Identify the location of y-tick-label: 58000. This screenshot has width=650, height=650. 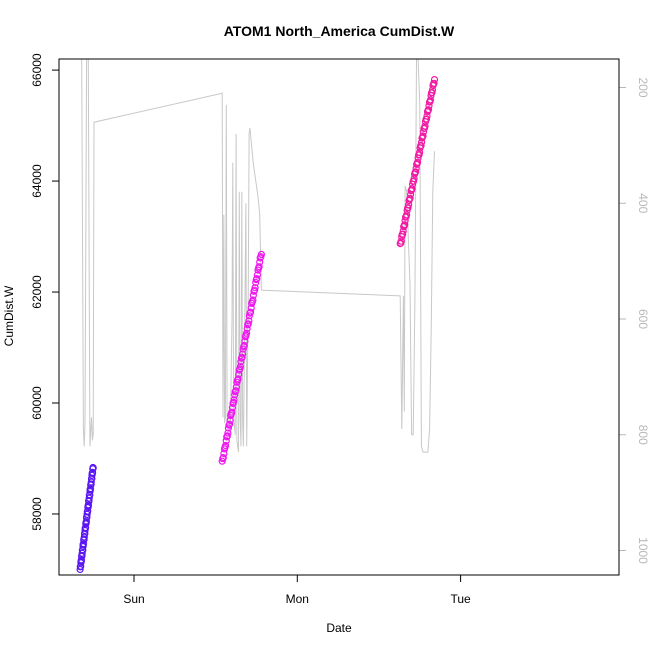
(37, 514).